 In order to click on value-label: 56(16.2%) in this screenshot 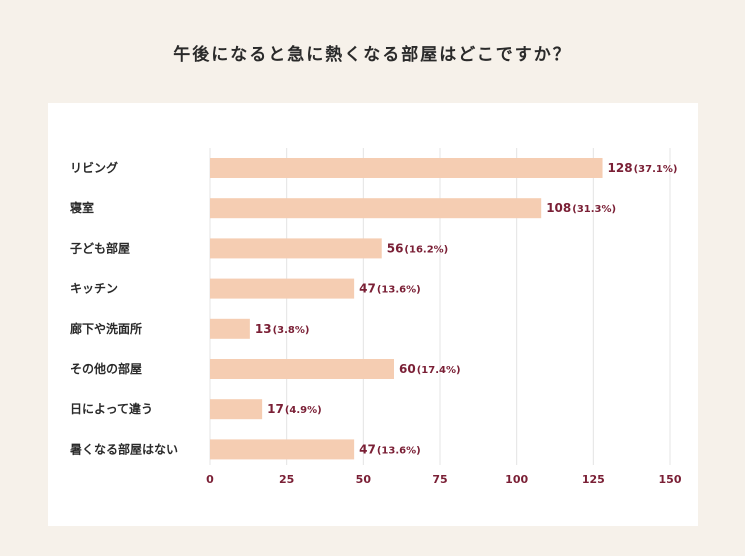, I will do `click(418, 248)`.